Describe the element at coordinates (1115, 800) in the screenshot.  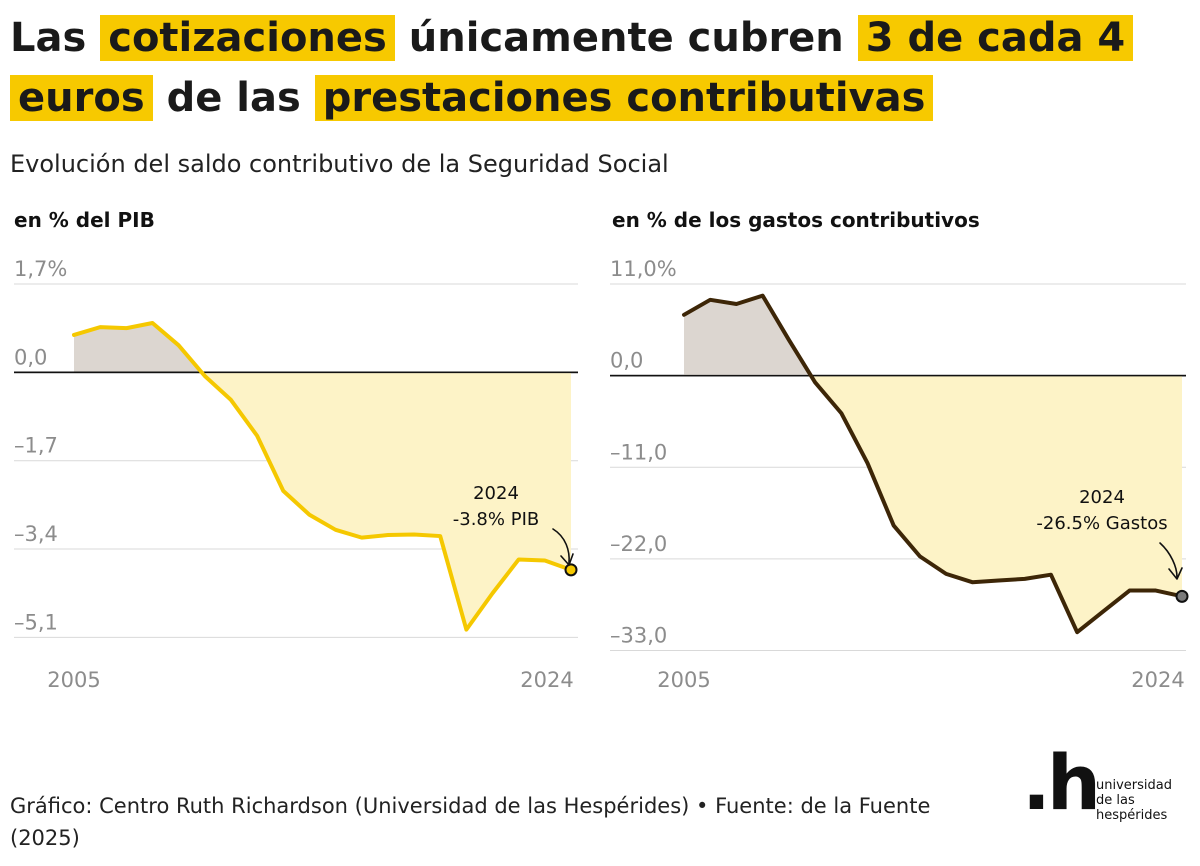
I see `logo-line: de las` at that location.